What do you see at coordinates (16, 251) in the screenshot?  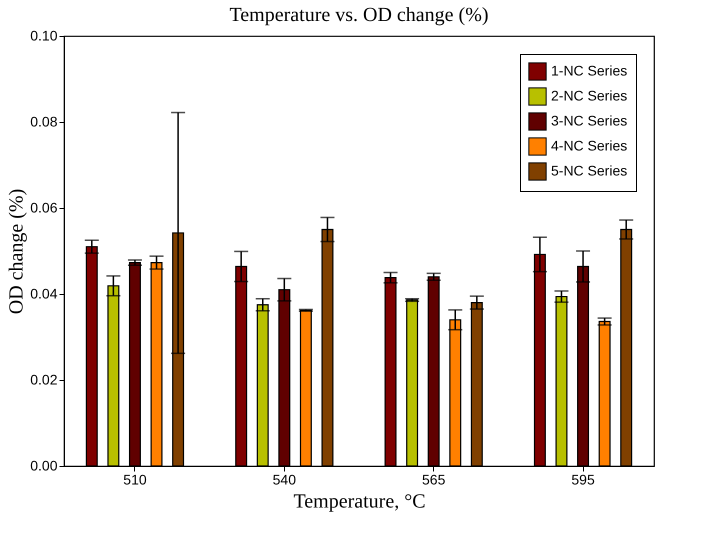 I see `y-axis-title: OD change (%)` at bounding box center [16, 251].